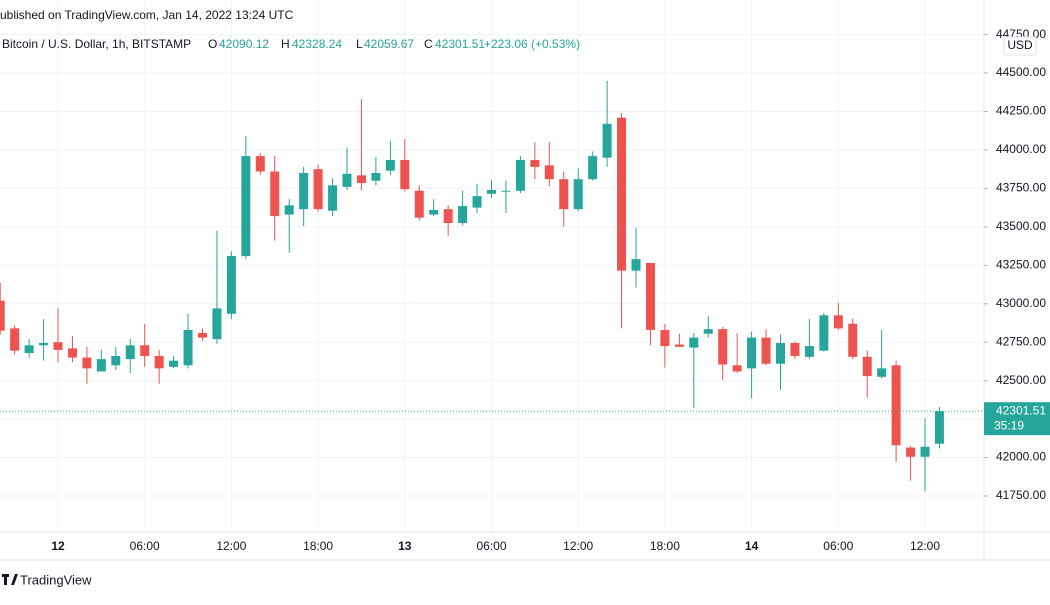 The image size is (1050, 605). Describe the element at coordinates (212, 44) in the screenshot. I see `ohlc-key: O` at that location.